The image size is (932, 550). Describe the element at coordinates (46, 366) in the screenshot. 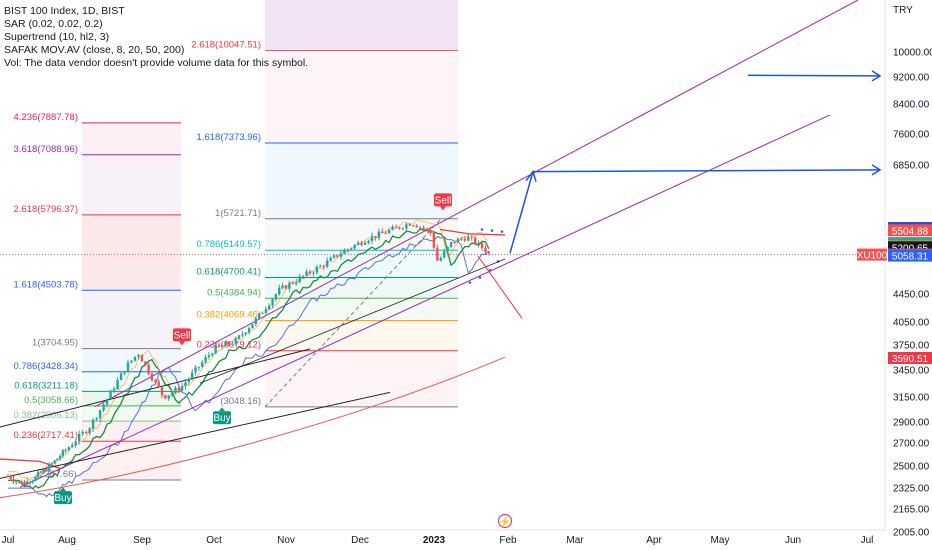

I see `fib-left-level-label-4: 0.786(3428.34)` at that location.